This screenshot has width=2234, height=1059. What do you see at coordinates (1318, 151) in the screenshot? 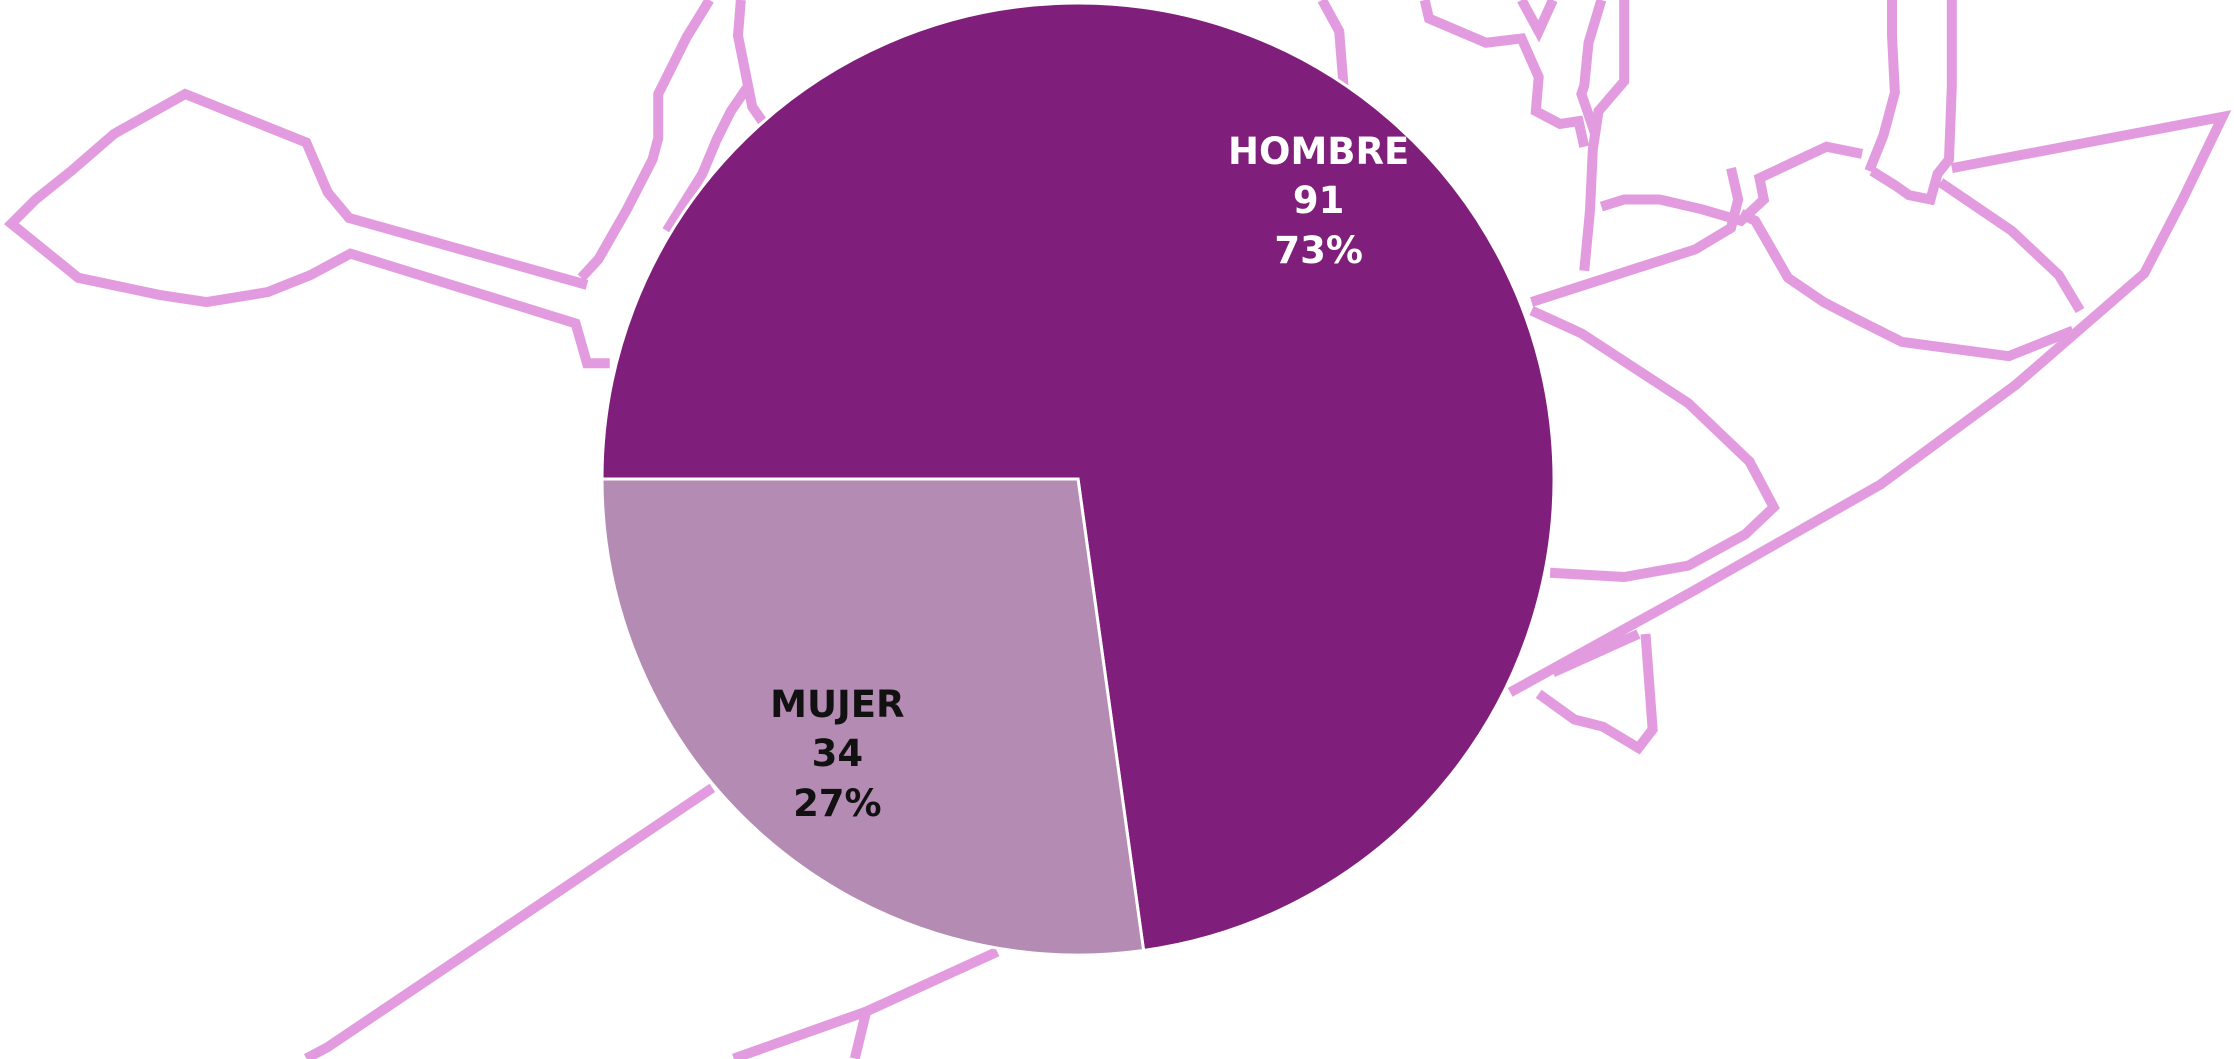
I see `slice-category-label: HOMBRE` at bounding box center [1318, 151].